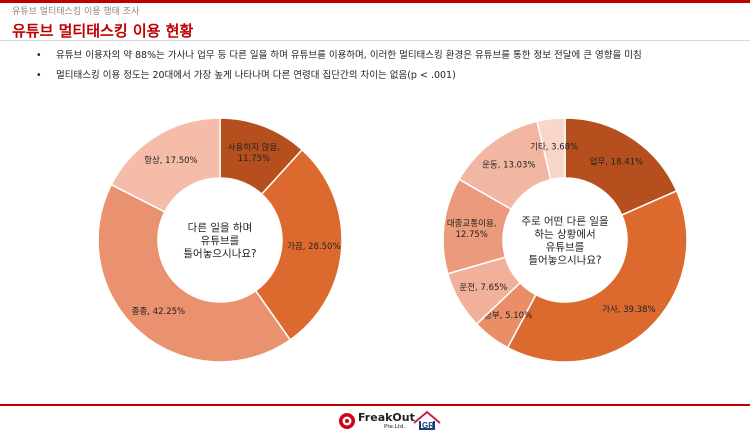  I want to click on page-title: 유튜브 멀티태스킹 이용 현황, so click(103, 31).